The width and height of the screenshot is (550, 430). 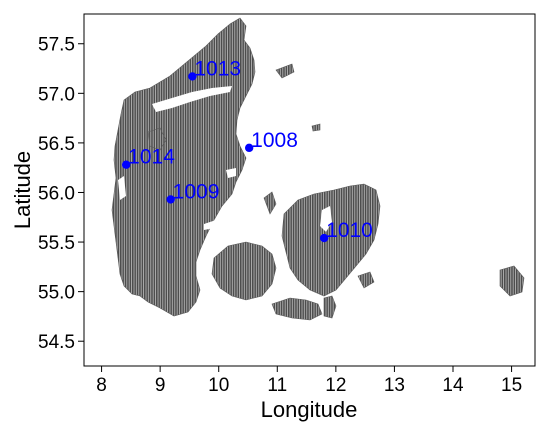 I want to click on land-zealand, so click(x=331, y=240).